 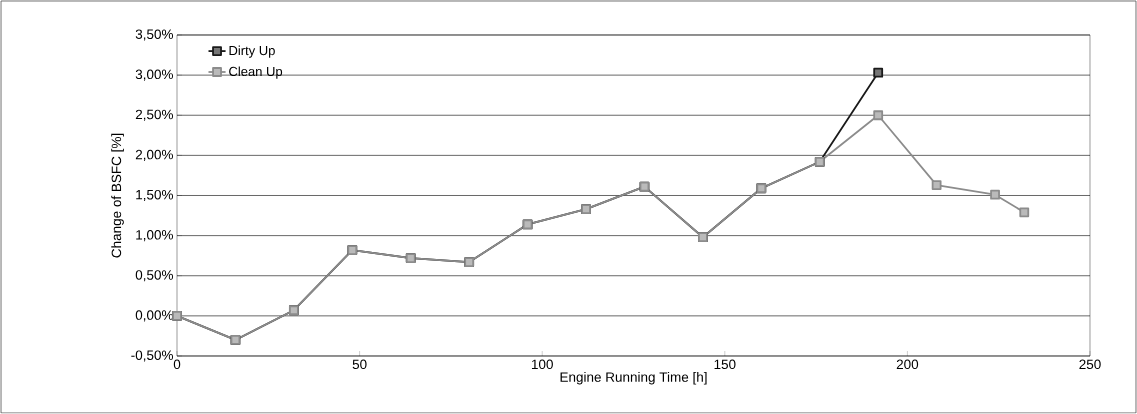 I want to click on y-tick-label: 3,00%, so click(x=154, y=75).